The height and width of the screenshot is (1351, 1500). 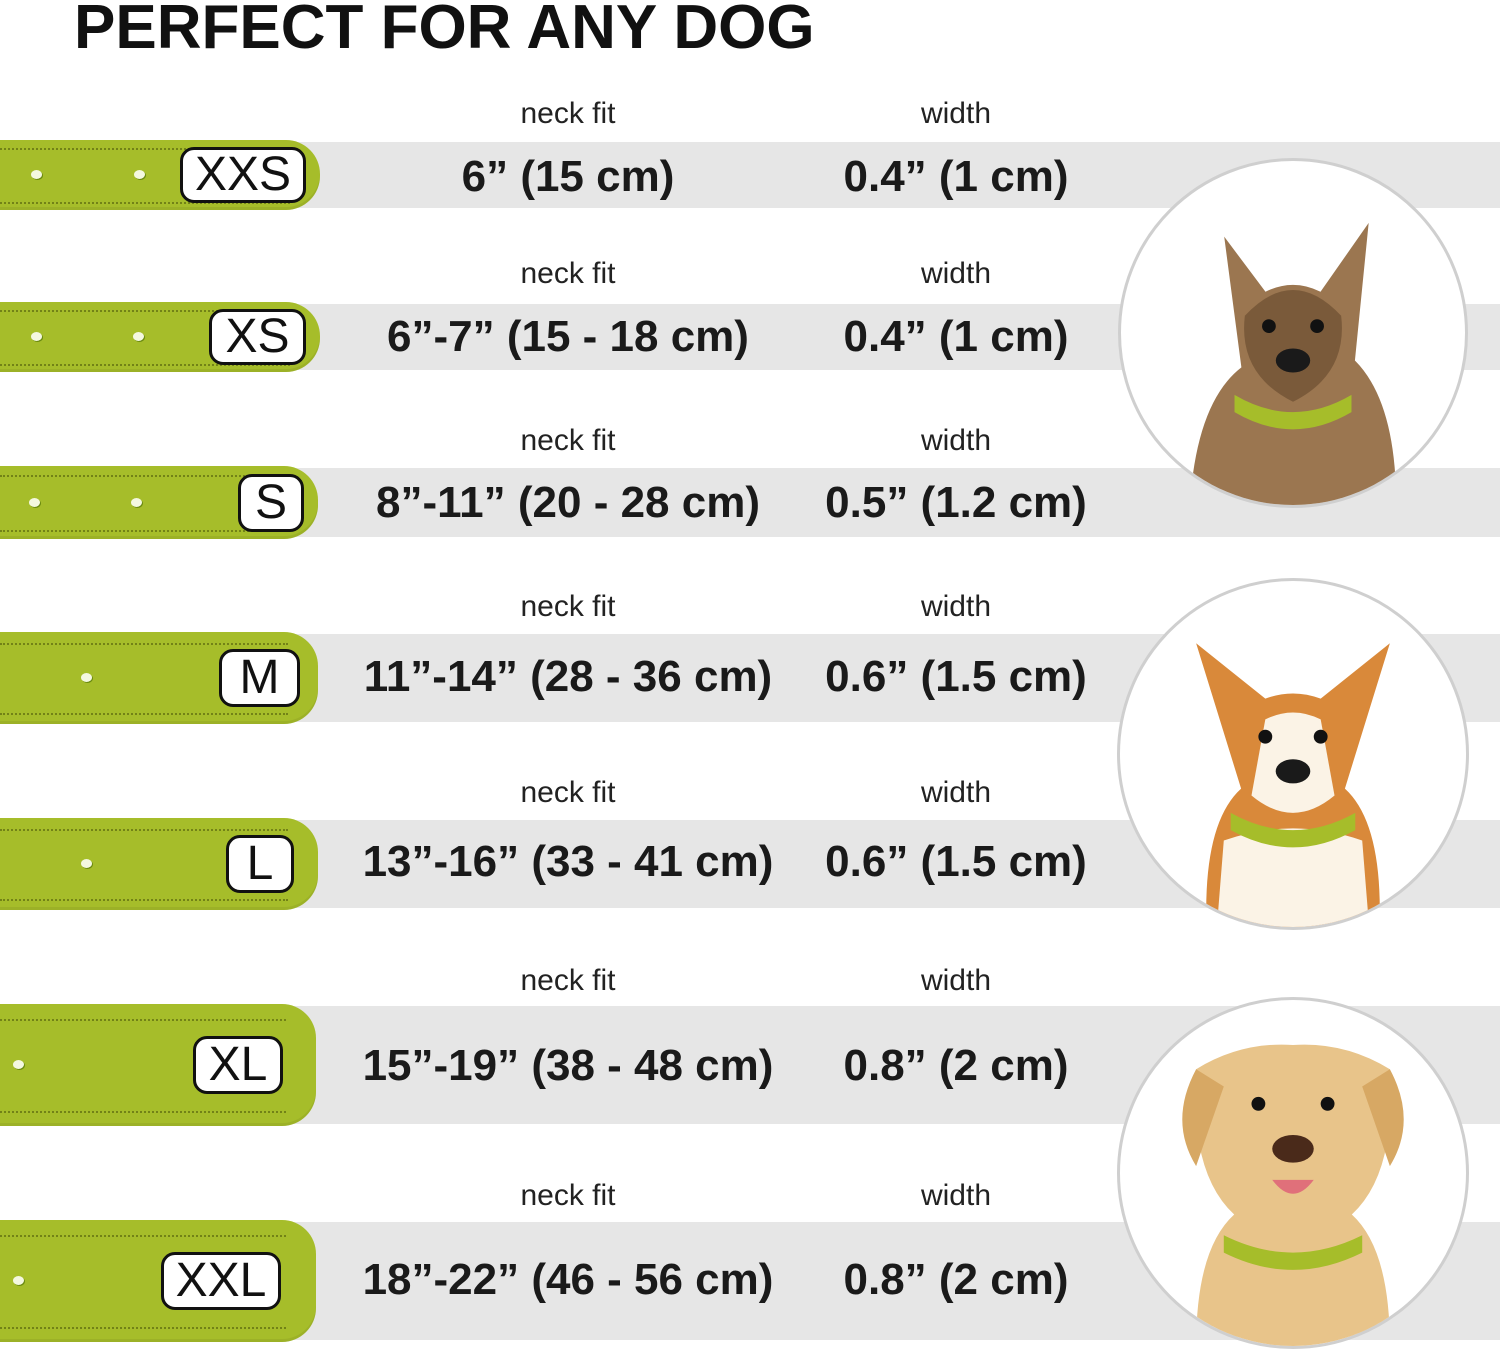 What do you see at coordinates (568, 502) in the screenshot?
I see `neck-fit-value: 8”-11” (20 - 28 cm)` at bounding box center [568, 502].